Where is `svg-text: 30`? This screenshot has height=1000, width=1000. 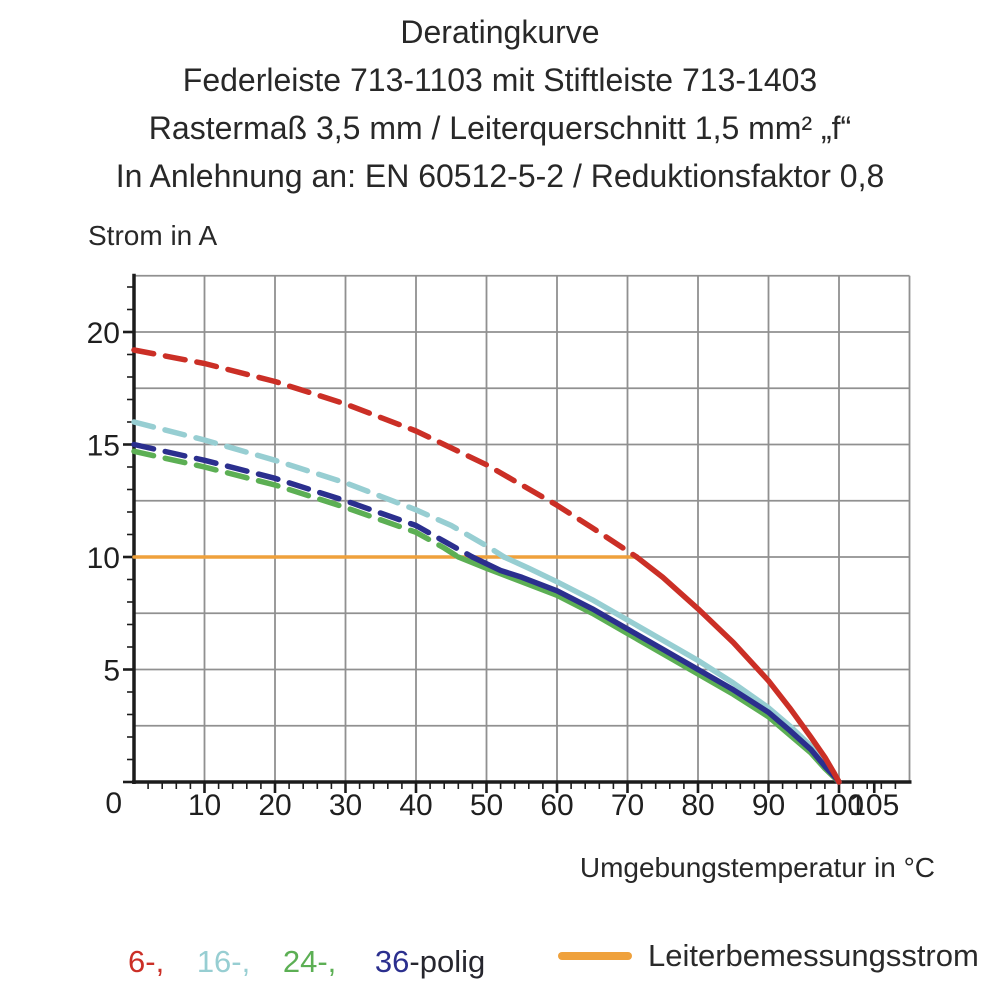 svg-text: 30 is located at coordinates (345, 805).